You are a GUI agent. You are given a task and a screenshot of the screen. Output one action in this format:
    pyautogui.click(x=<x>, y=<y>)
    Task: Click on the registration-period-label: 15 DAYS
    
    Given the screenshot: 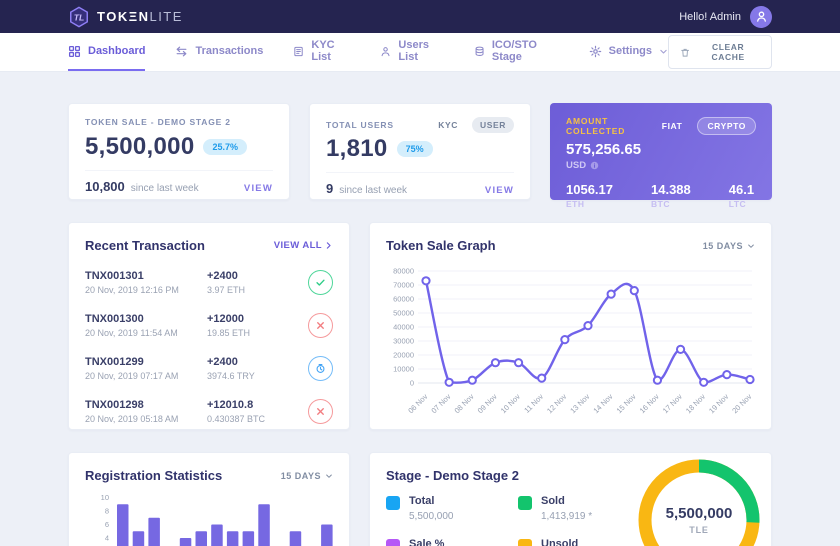 What is the action you would take?
    pyautogui.click(x=300, y=475)
    